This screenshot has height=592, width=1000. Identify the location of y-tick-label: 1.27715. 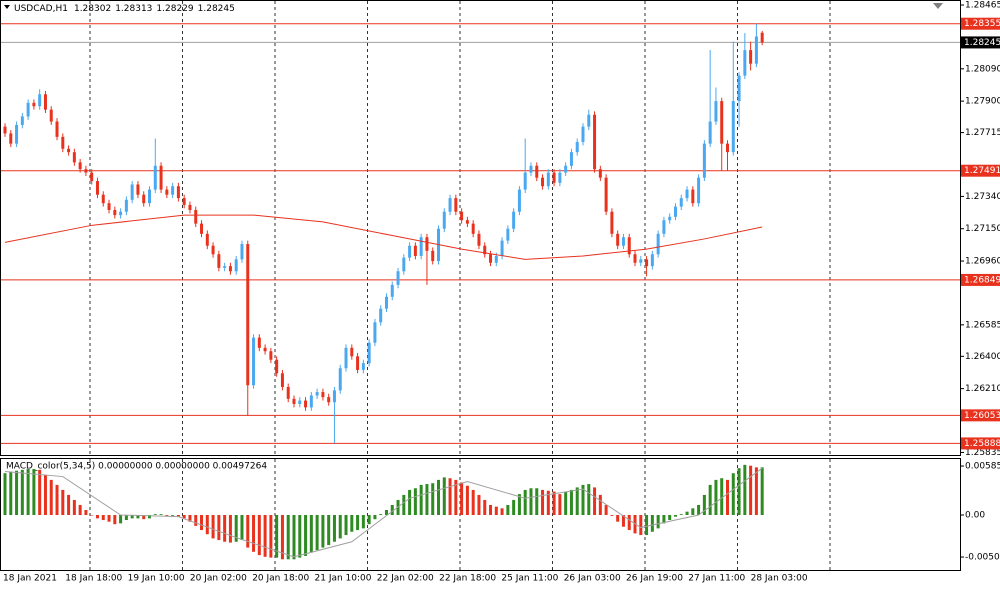
(982, 133).